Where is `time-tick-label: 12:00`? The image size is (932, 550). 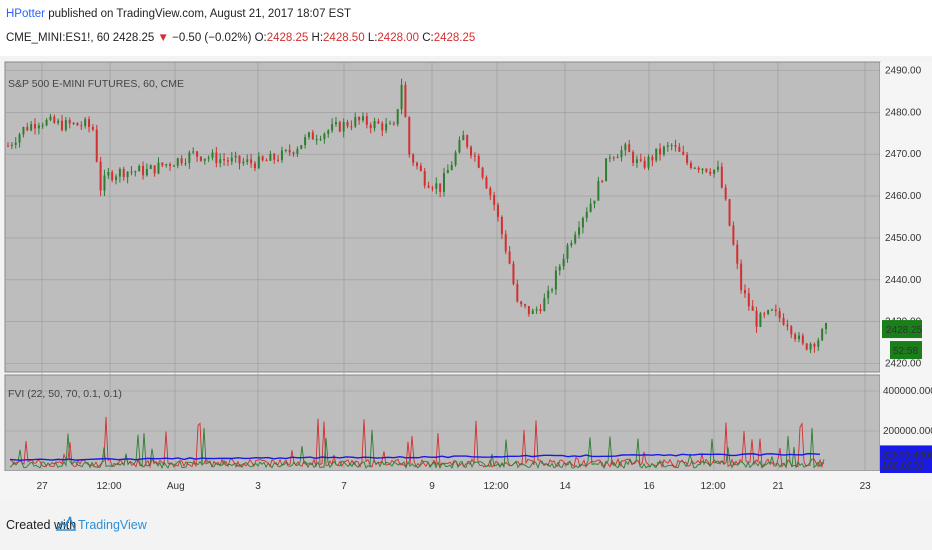
time-tick-label: 12:00 is located at coordinates (109, 486).